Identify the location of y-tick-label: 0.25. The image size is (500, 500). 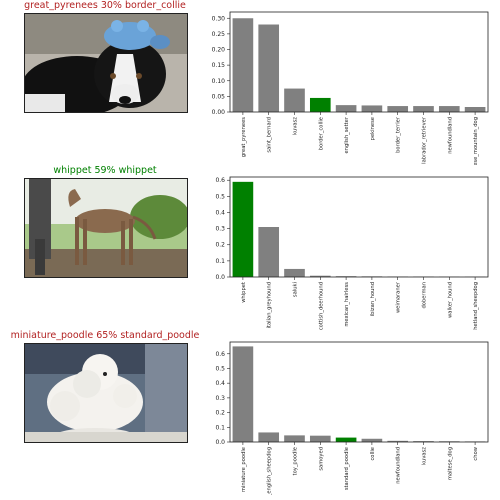
(219, 34).